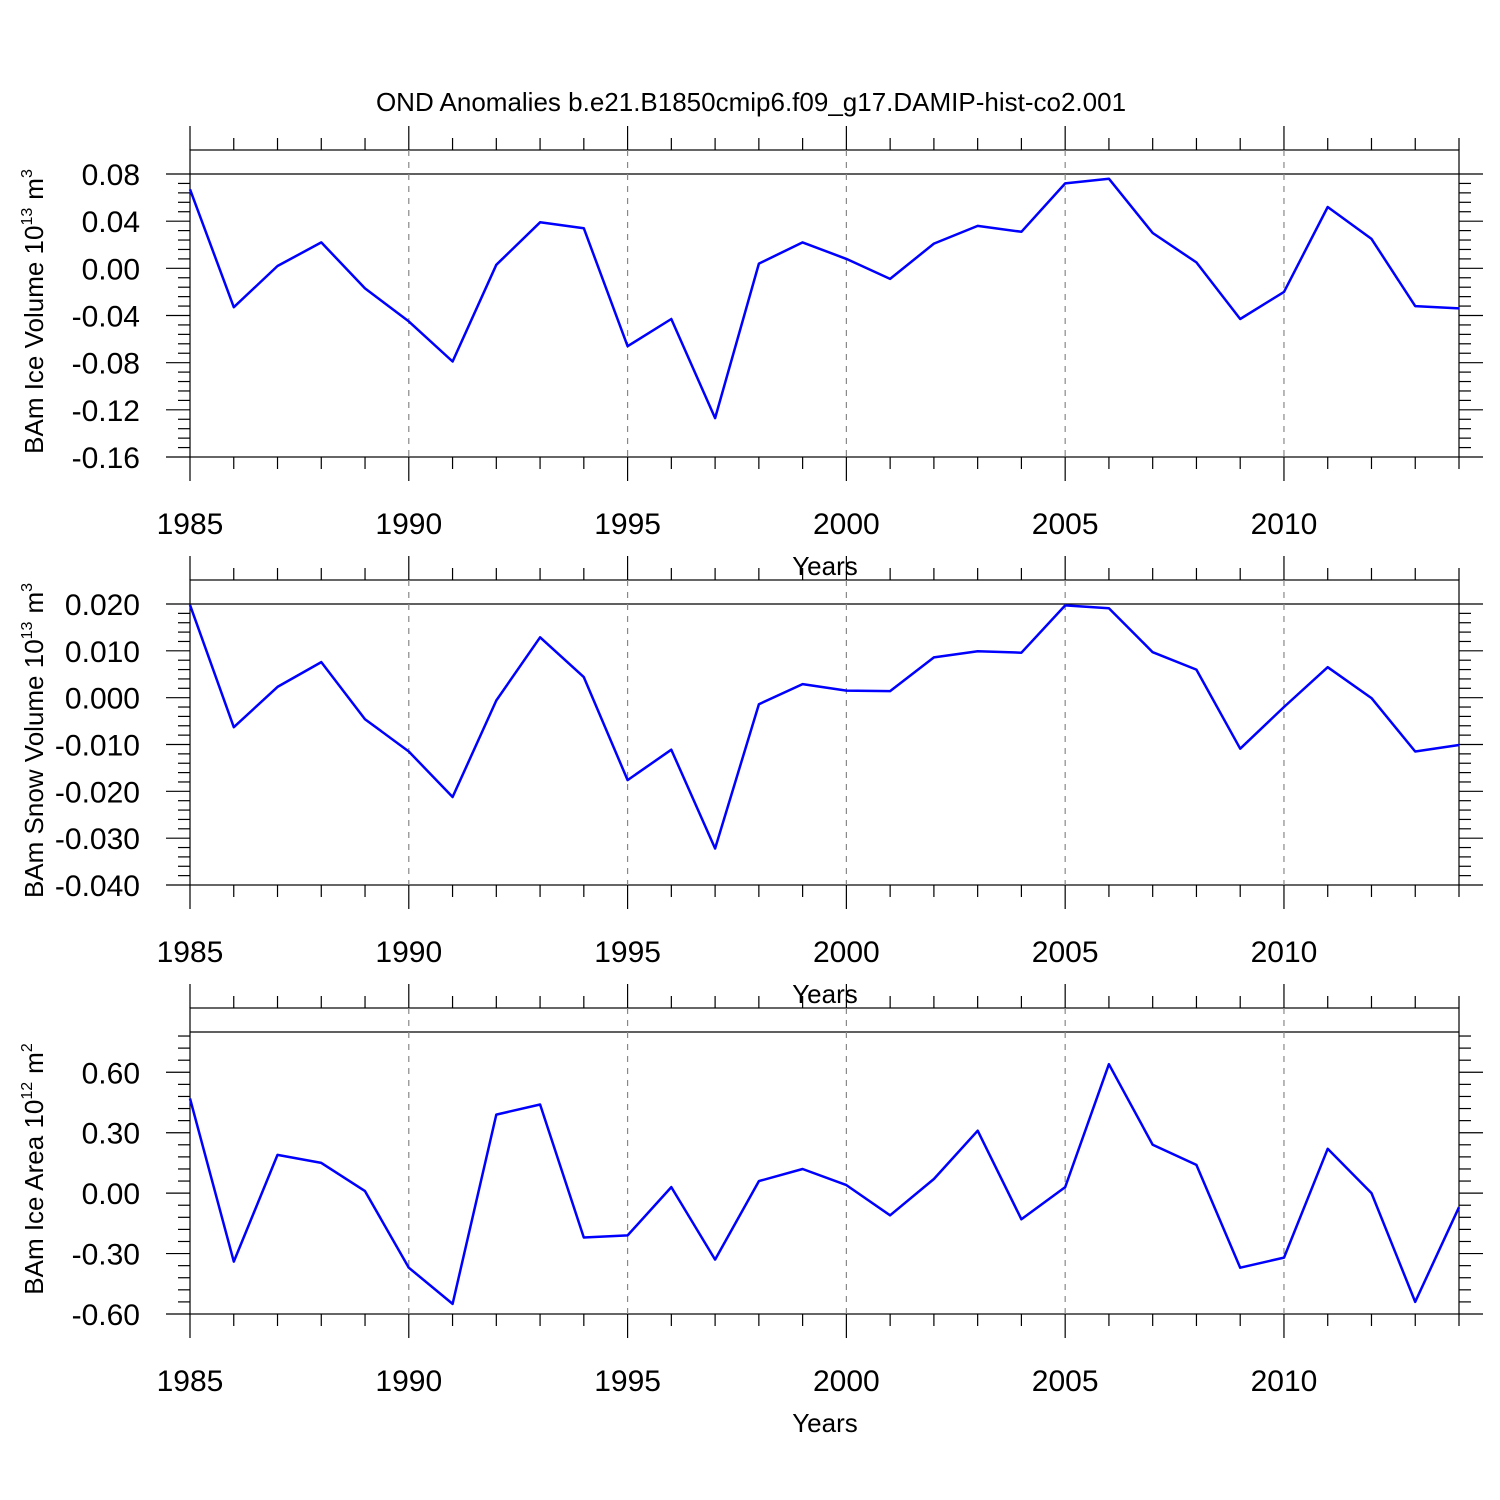 This screenshot has height=1500, width=1500. Describe the element at coordinates (102, 699) in the screenshot. I see `y-tick-label: 0.000` at that location.